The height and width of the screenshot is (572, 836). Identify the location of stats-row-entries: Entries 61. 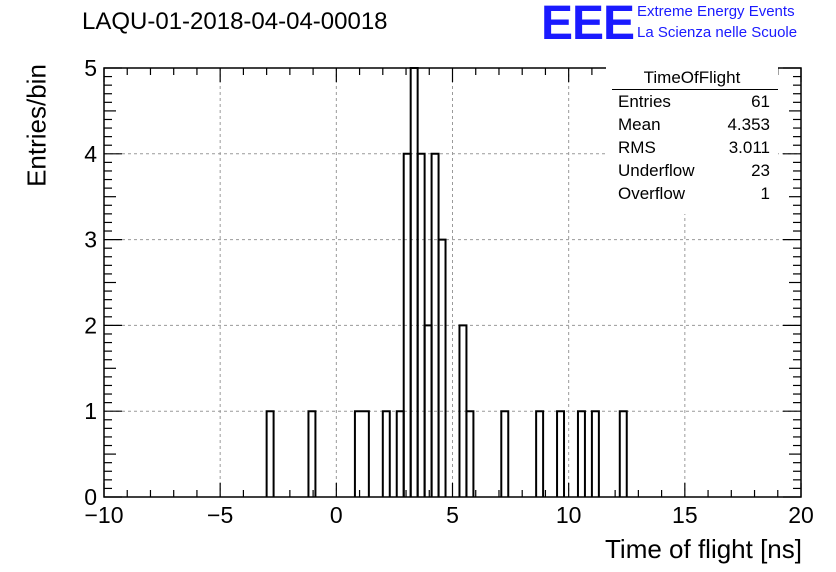
(694, 103).